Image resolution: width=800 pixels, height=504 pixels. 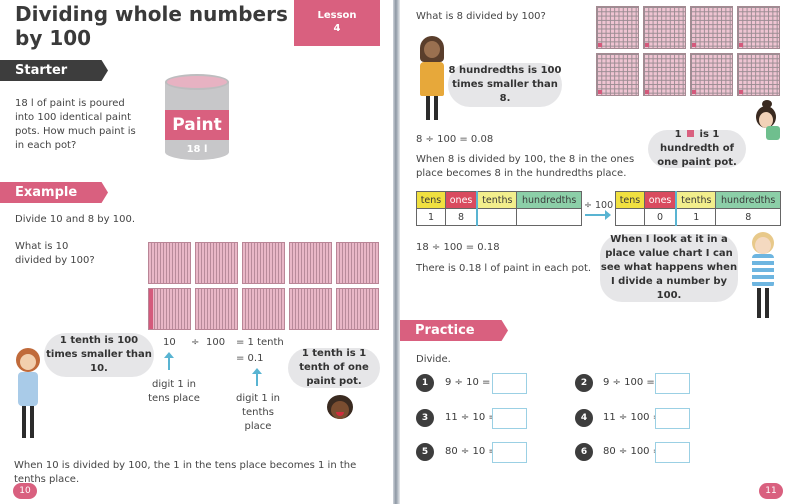 What do you see at coordinates (54, 192) in the screenshot?
I see `example-banner: Example` at bounding box center [54, 192].